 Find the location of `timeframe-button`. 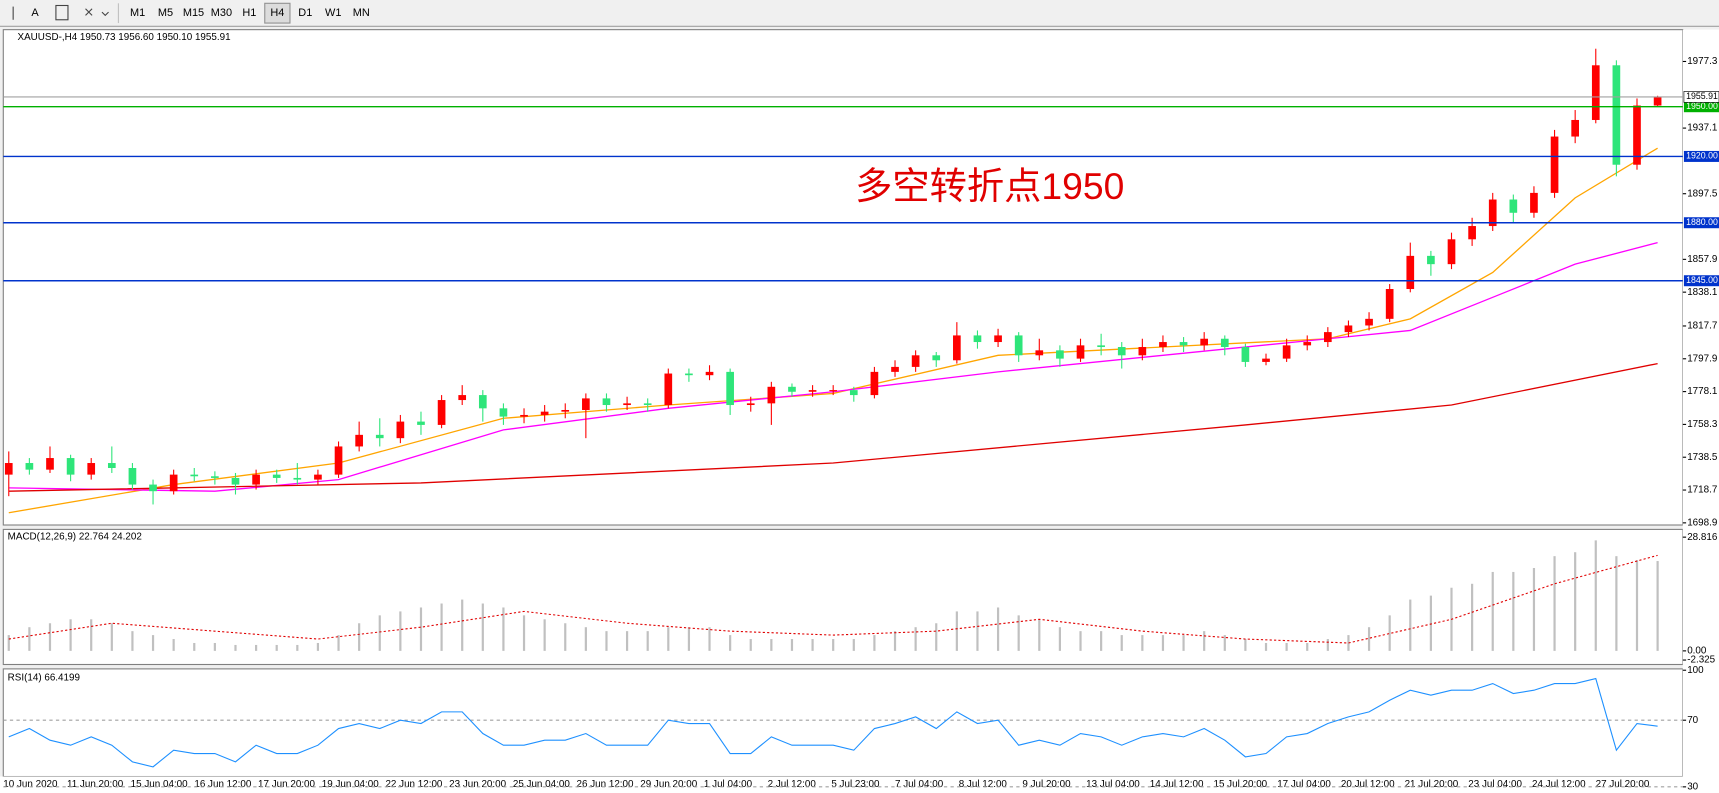

timeframe-button is located at coordinates (277, 13).